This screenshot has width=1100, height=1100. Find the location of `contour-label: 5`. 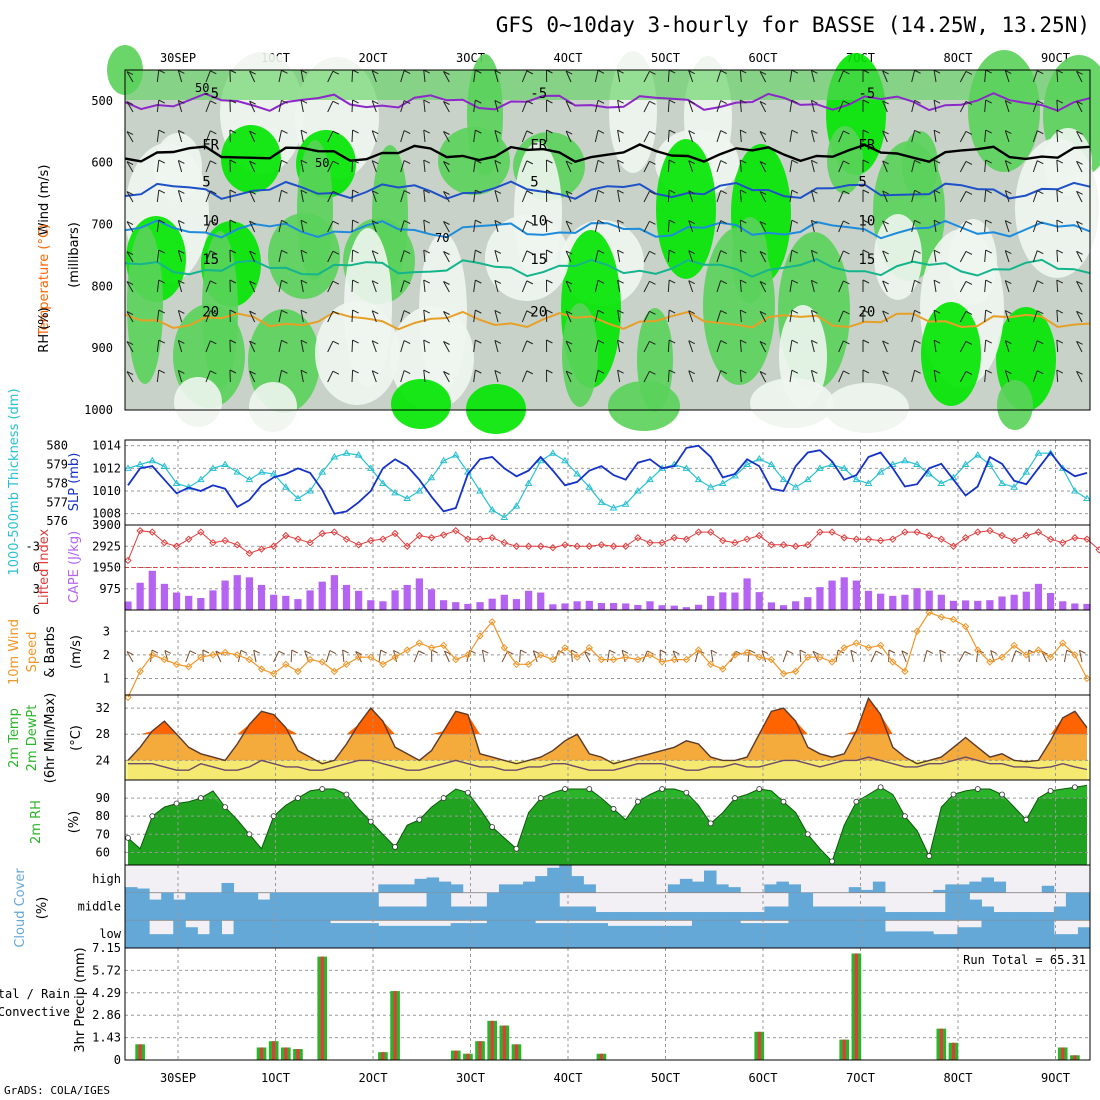

contour-label: 5 is located at coordinates (534, 183).